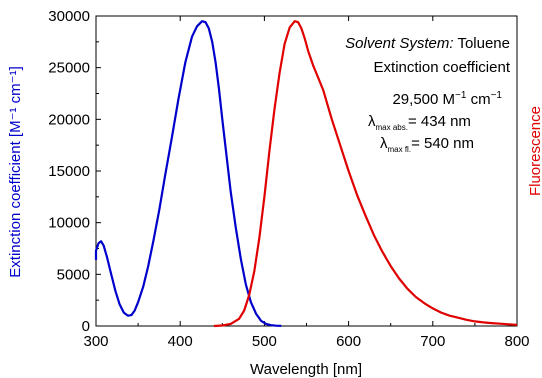 The image size is (542, 378). Describe the element at coordinates (442, 143) in the screenshot. I see `annotation-lambda-fl-value: = 540 nm` at that location.